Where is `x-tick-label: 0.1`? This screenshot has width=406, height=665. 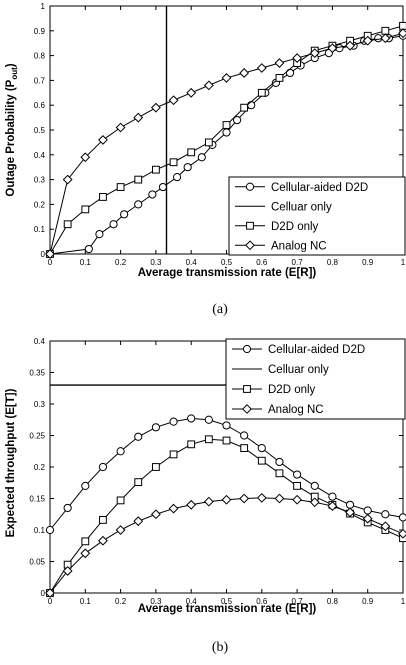
x-tick-label: 0.1 is located at coordinates (86, 601).